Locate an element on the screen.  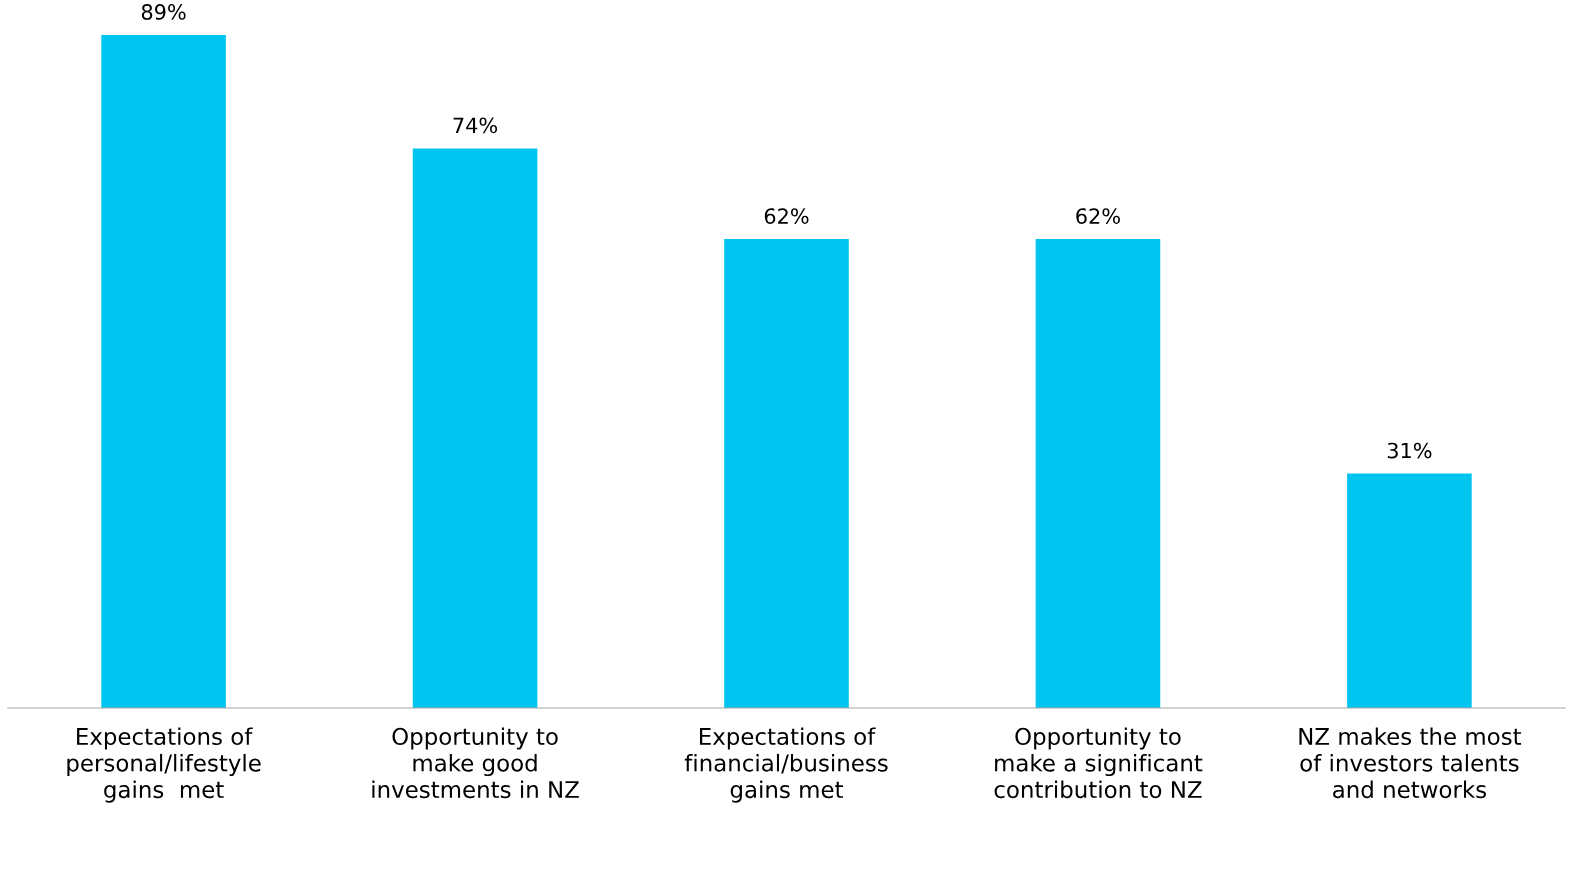
x-tick-label: Opportunity to make good investments in NZ is located at coordinates (475, 763).